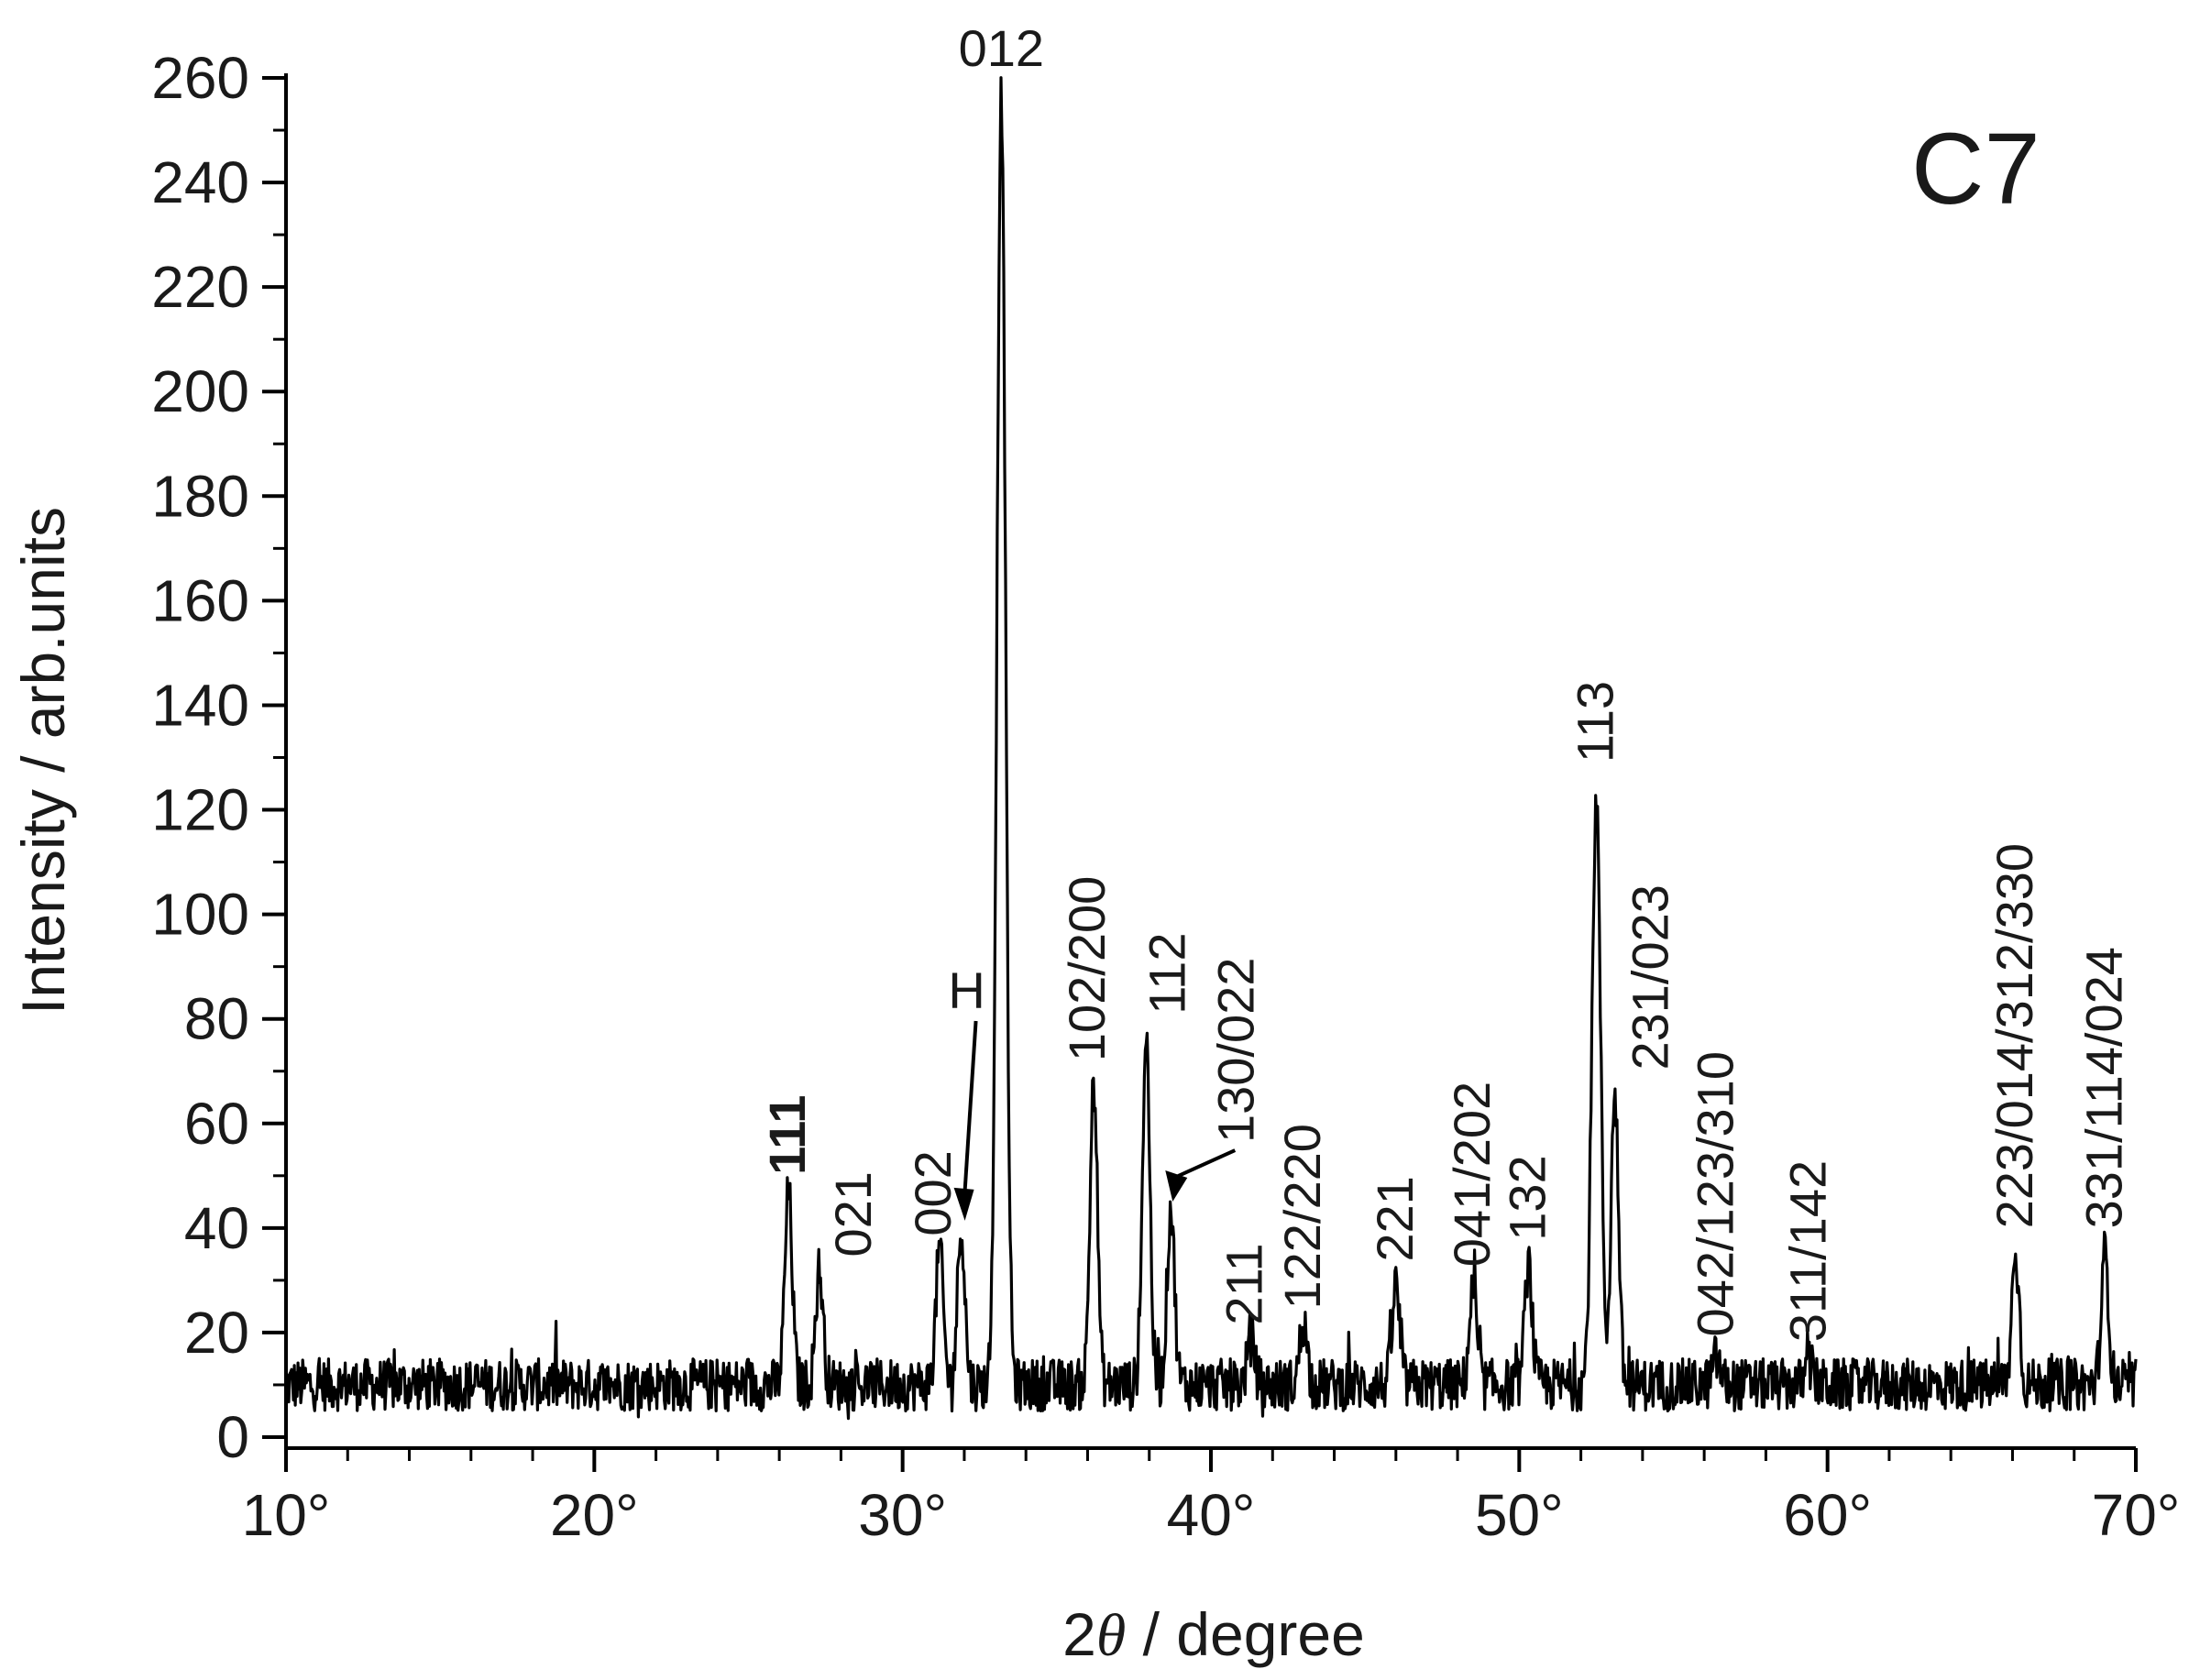 This screenshot has width=2200, height=1680. Describe the element at coordinates (286, 1515) in the screenshot. I see `x-tick-label: 10°` at that location.